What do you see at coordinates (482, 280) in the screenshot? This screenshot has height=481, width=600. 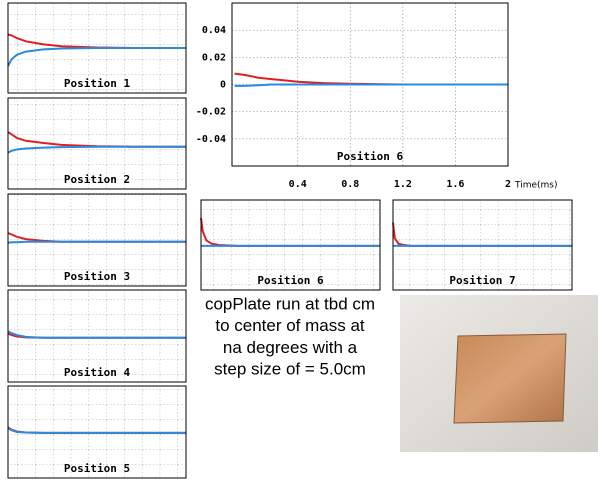 I see `chart-title: Position 7` at bounding box center [482, 280].